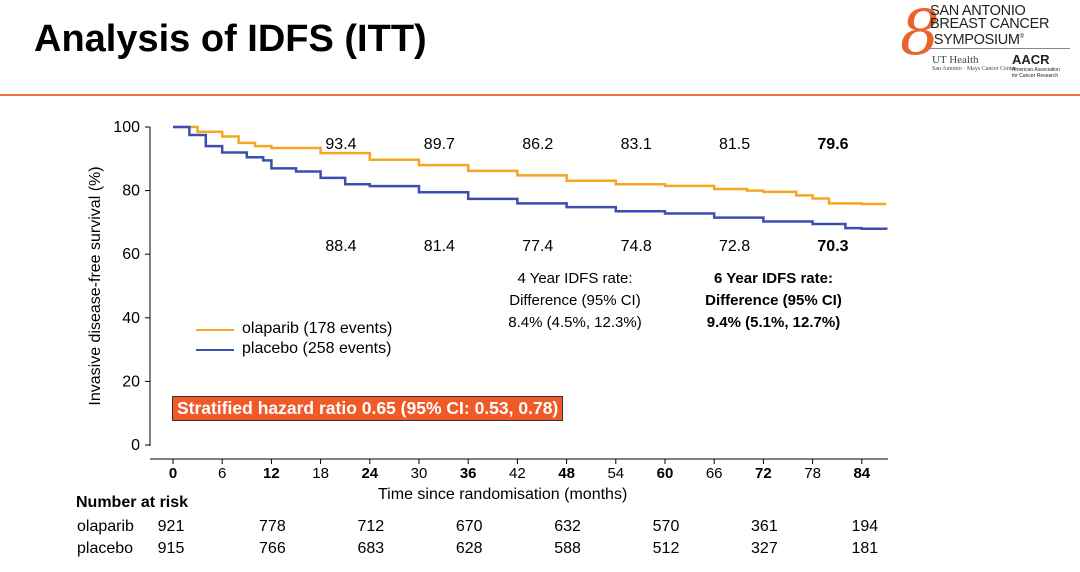 This screenshot has height=572, width=1080. What do you see at coordinates (105, 526) in the screenshot?
I see `risk-label-olaparib: olaparib` at bounding box center [105, 526].